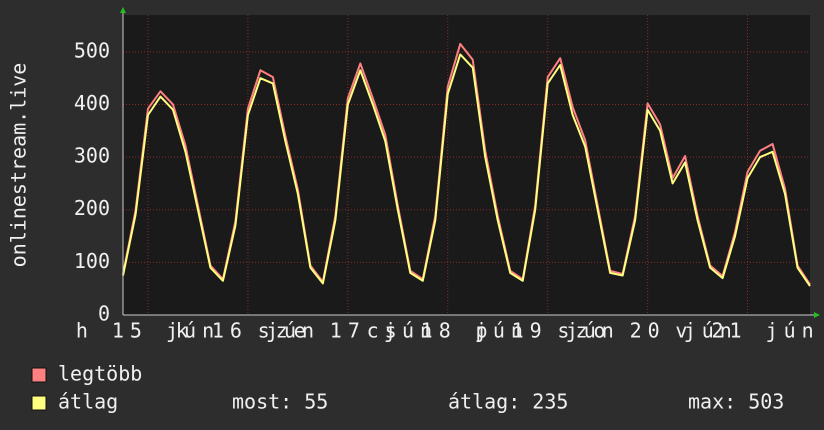 The height and width of the screenshot is (430, 824). I want to click on y-axis-label: onlinestream.live, so click(19, 165).